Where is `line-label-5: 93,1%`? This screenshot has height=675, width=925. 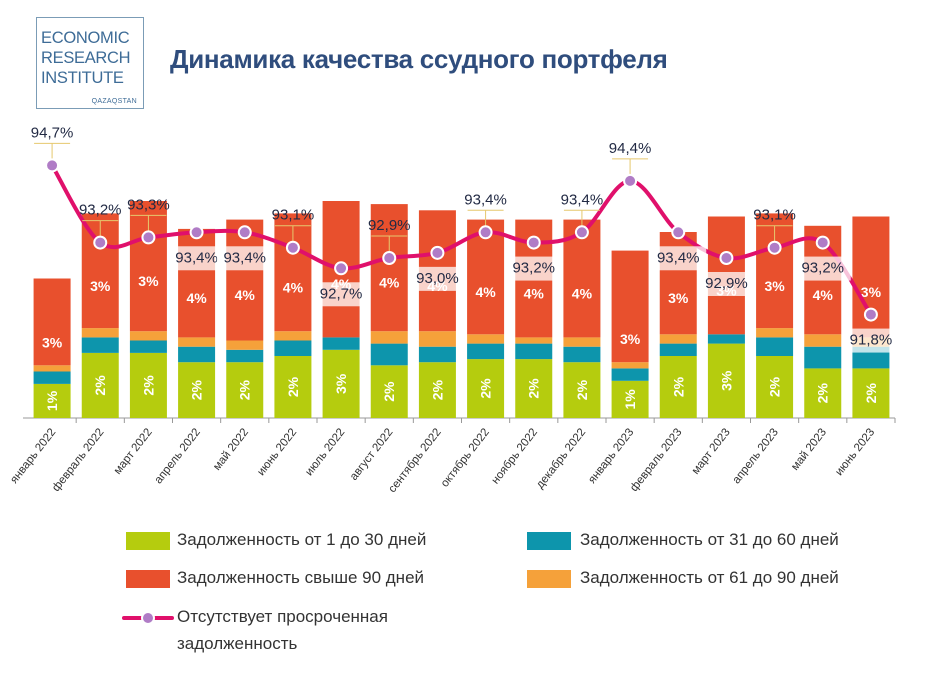
line-label-5: 93,1% is located at coordinates (293, 215).